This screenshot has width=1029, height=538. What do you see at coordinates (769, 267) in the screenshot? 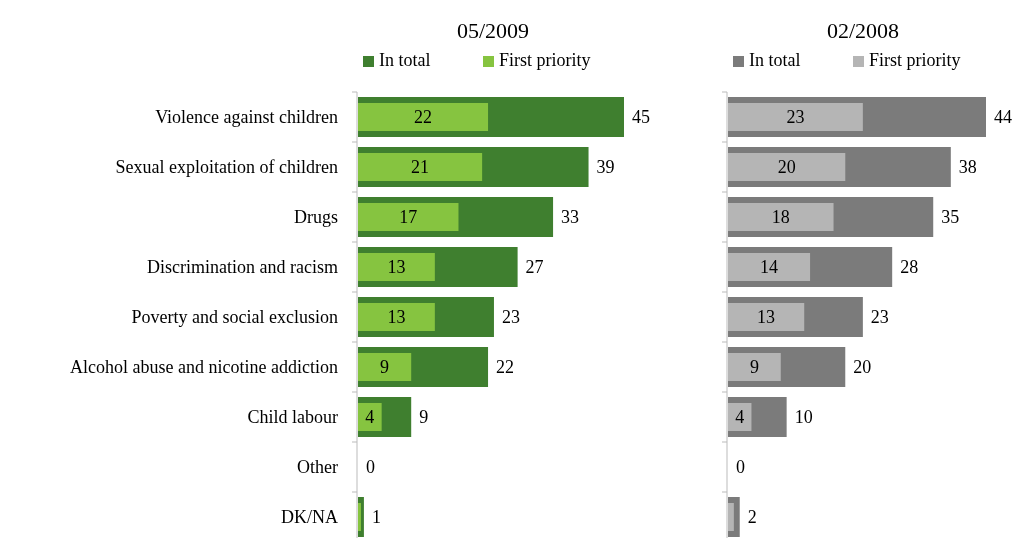
I see `data-label: 14` at bounding box center [769, 267].